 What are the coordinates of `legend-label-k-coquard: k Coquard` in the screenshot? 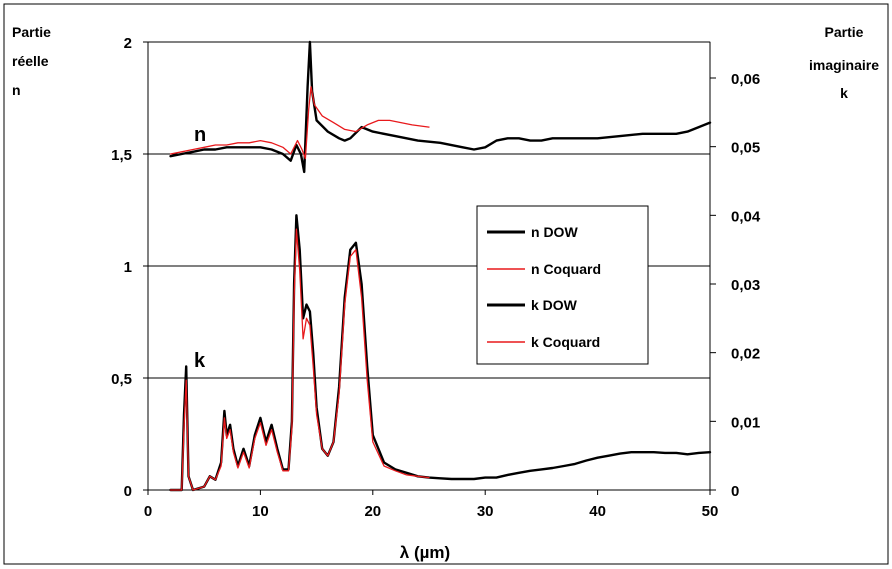 It's located at (565, 342).